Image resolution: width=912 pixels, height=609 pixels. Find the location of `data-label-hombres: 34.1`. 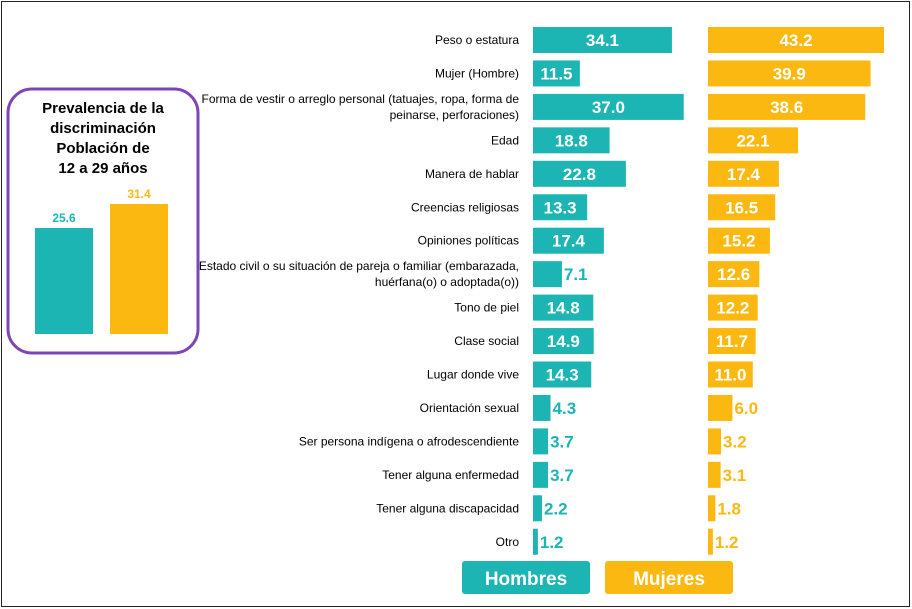

data-label-hombres: 34.1 is located at coordinates (602, 40).